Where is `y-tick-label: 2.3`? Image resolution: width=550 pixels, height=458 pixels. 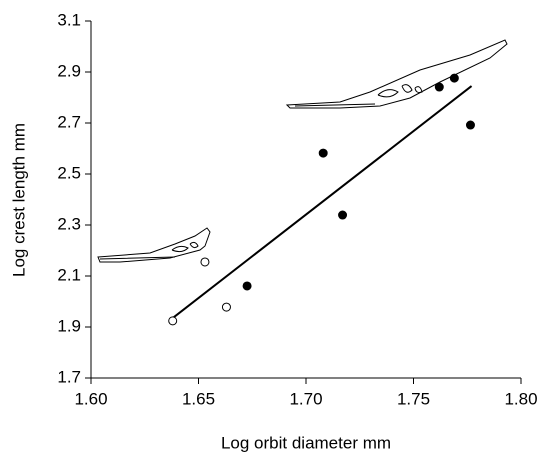 y-tick-label: 2.3 is located at coordinates (69, 223).